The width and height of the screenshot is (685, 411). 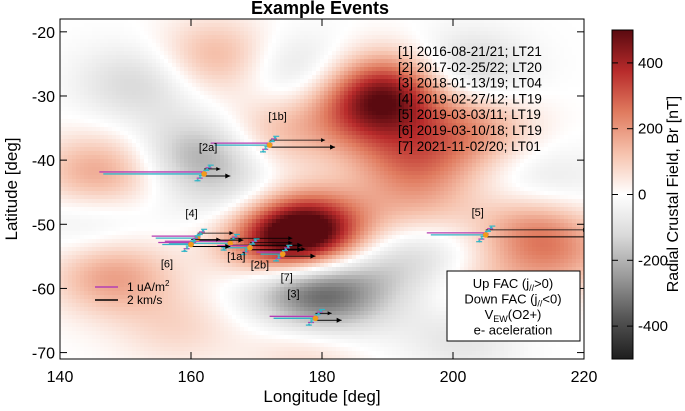 What do you see at coordinates (208, 148) in the screenshot?
I see `event-label: [2a]` at bounding box center [208, 148].